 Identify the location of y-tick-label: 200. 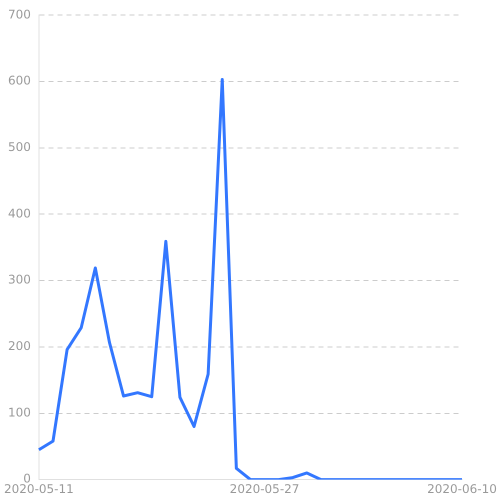
(19, 346).